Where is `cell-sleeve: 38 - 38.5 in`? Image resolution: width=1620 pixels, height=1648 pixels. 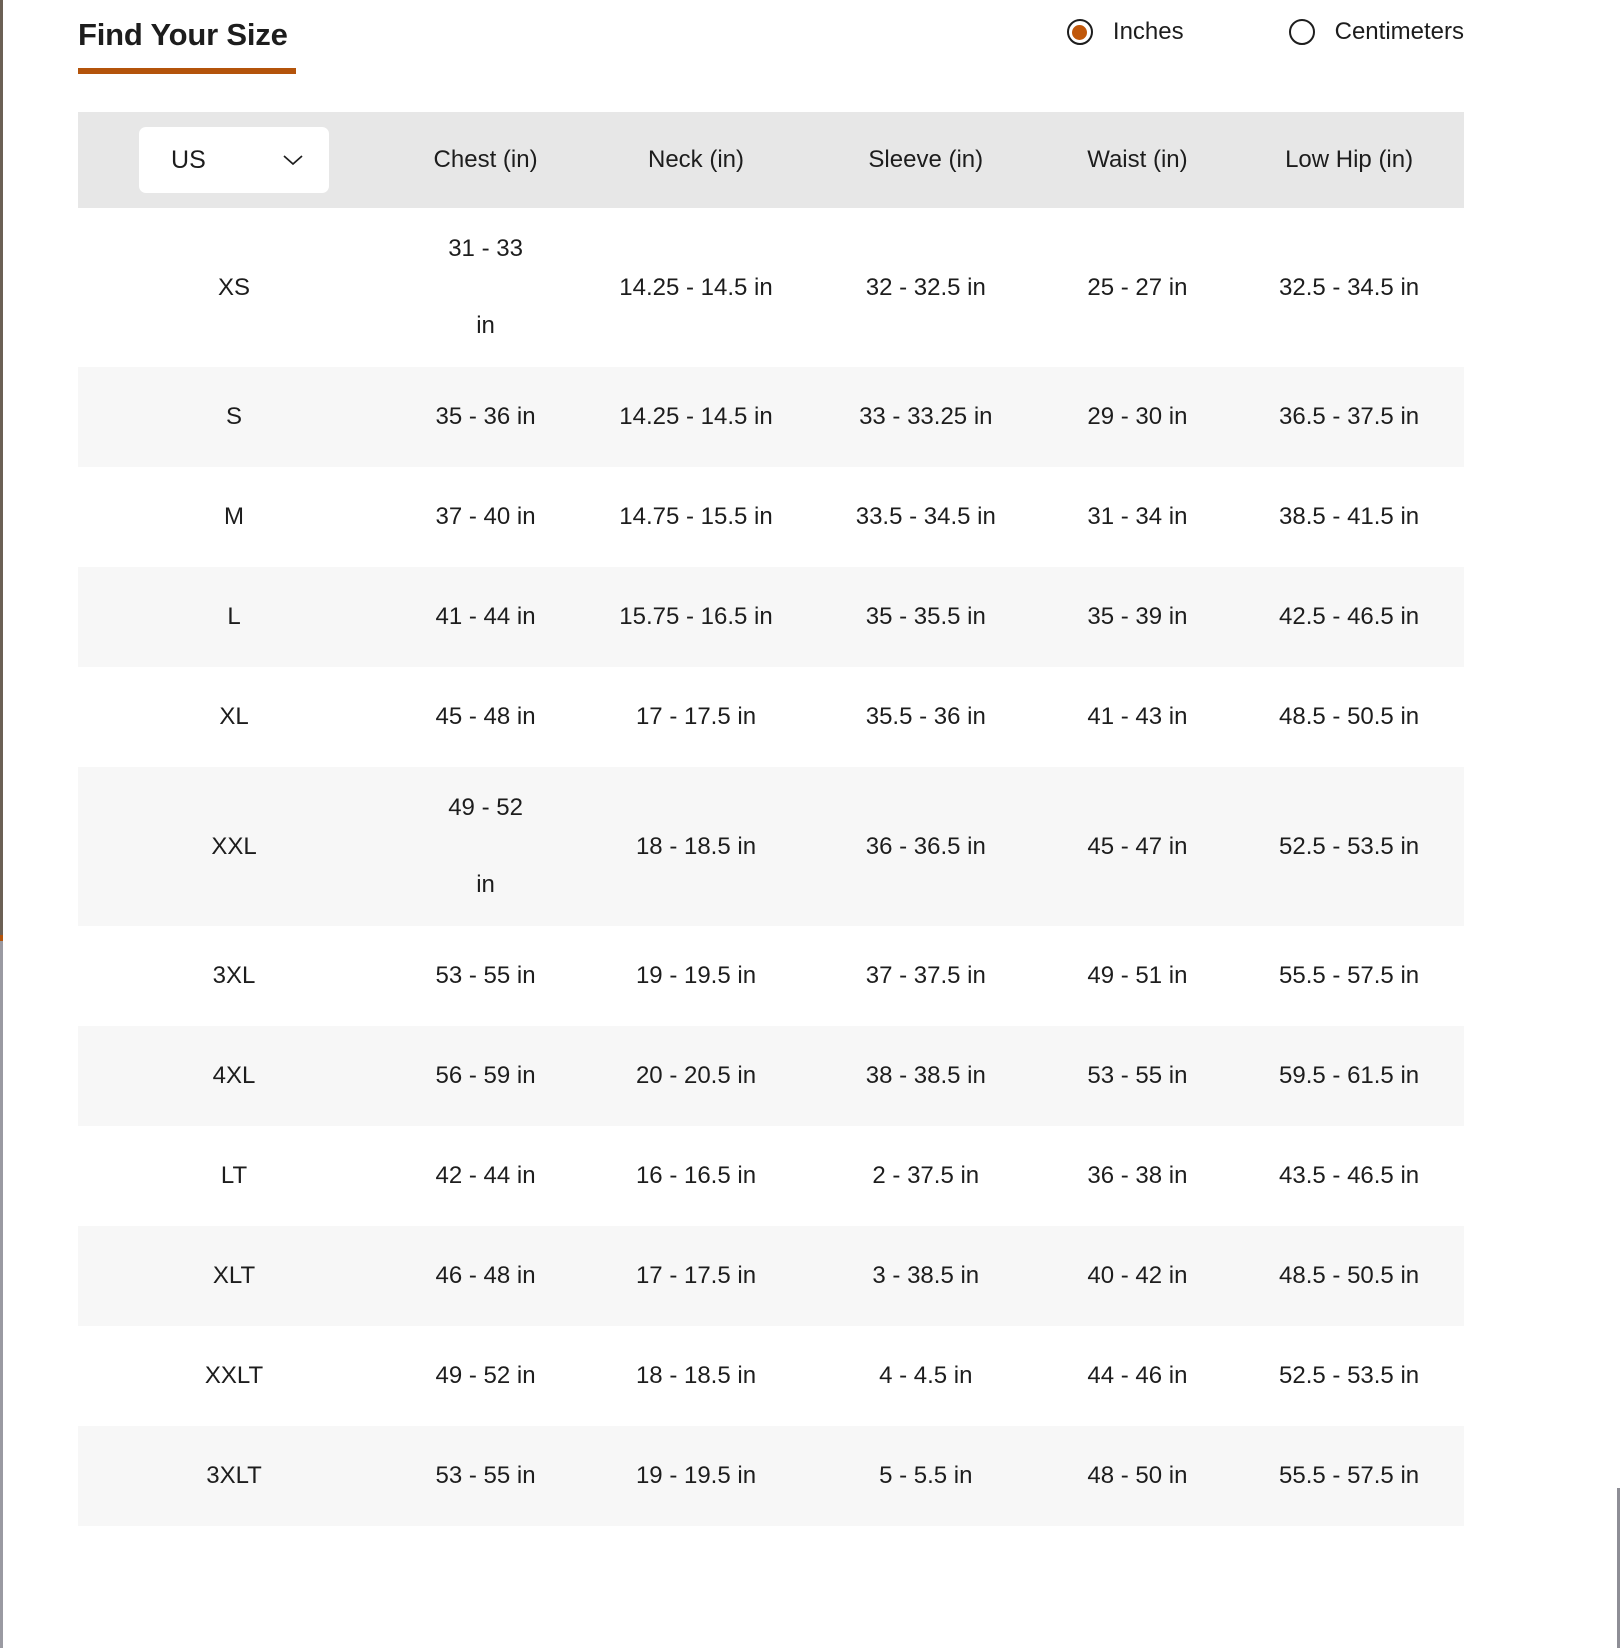 cell-sleeve: 38 - 38.5 in is located at coordinates (925, 1075).